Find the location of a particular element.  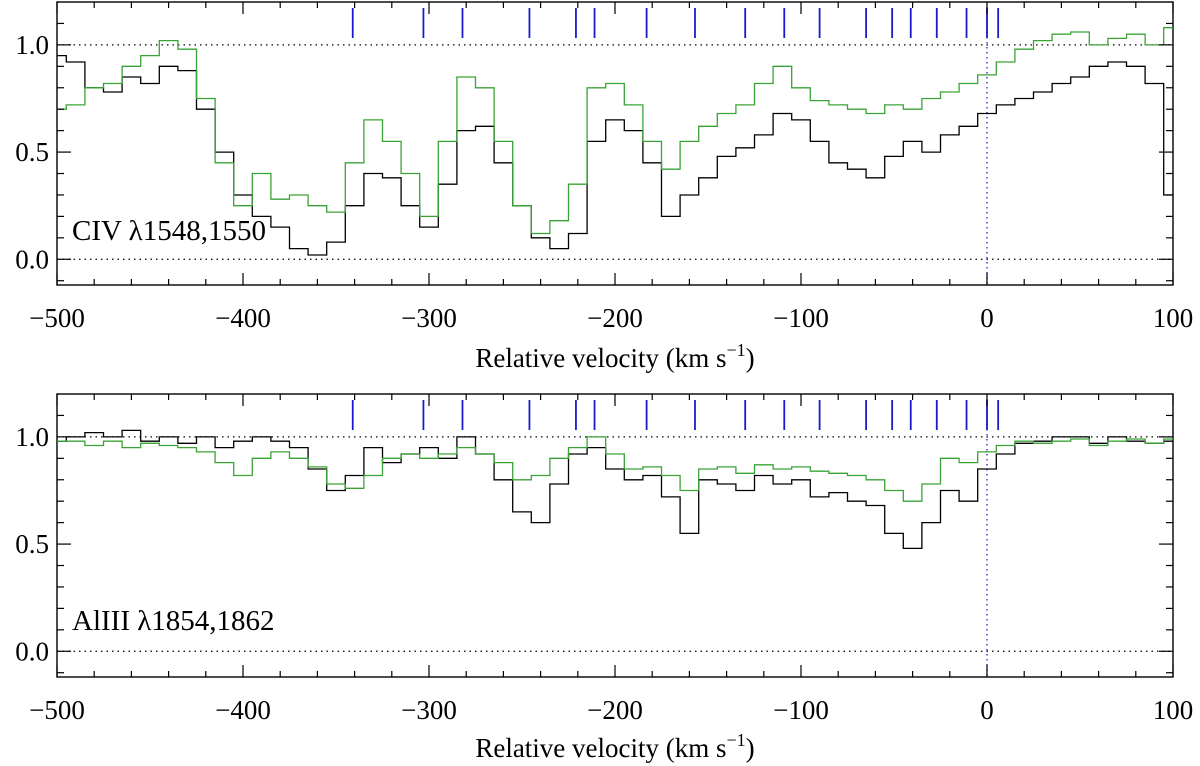

black-spectrum-line is located at coordinates (615, 489).